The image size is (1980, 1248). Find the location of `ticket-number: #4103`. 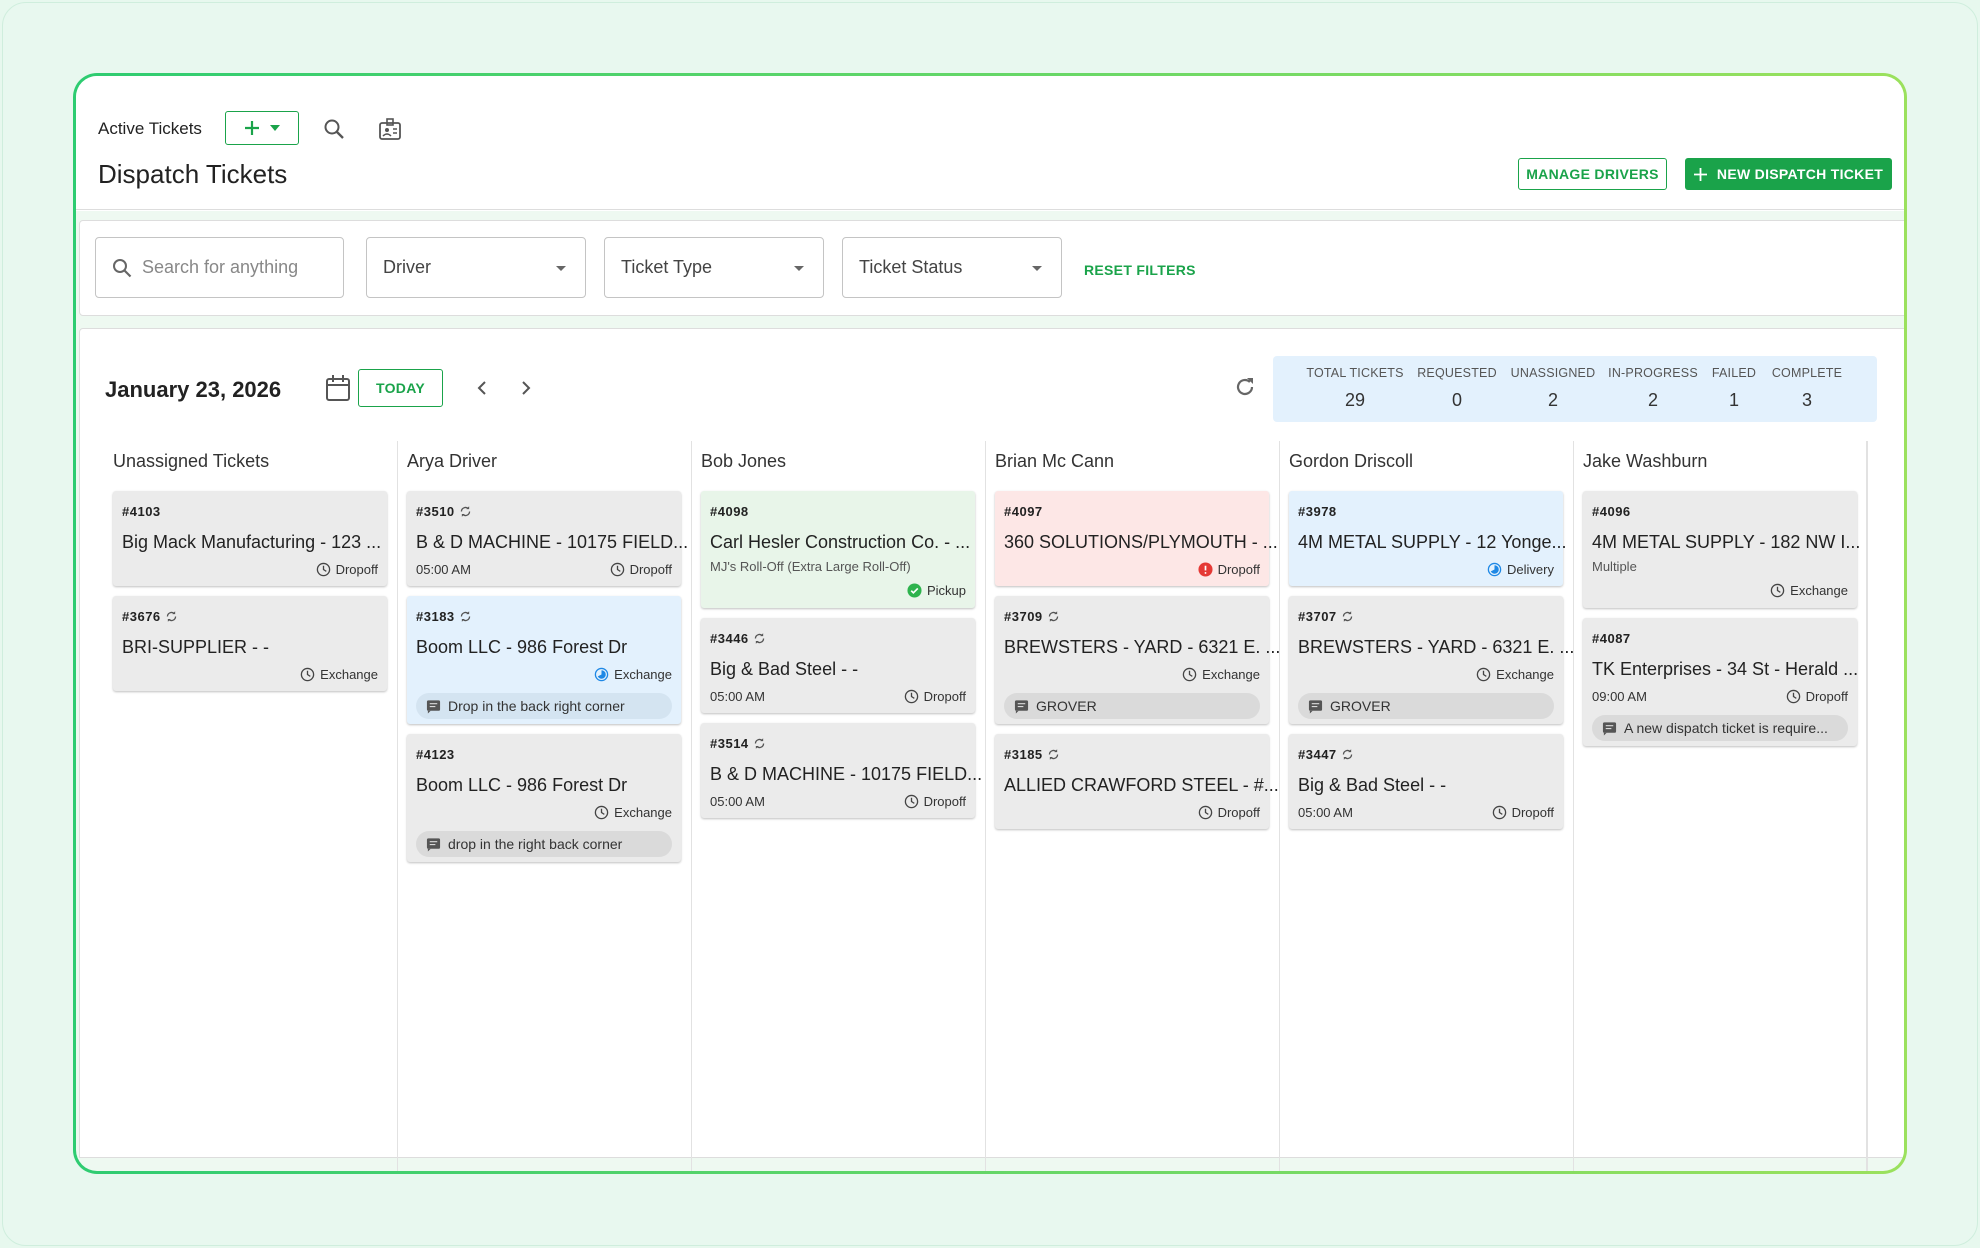

ticket-number: #4103 is located at coordinates (141, 511).